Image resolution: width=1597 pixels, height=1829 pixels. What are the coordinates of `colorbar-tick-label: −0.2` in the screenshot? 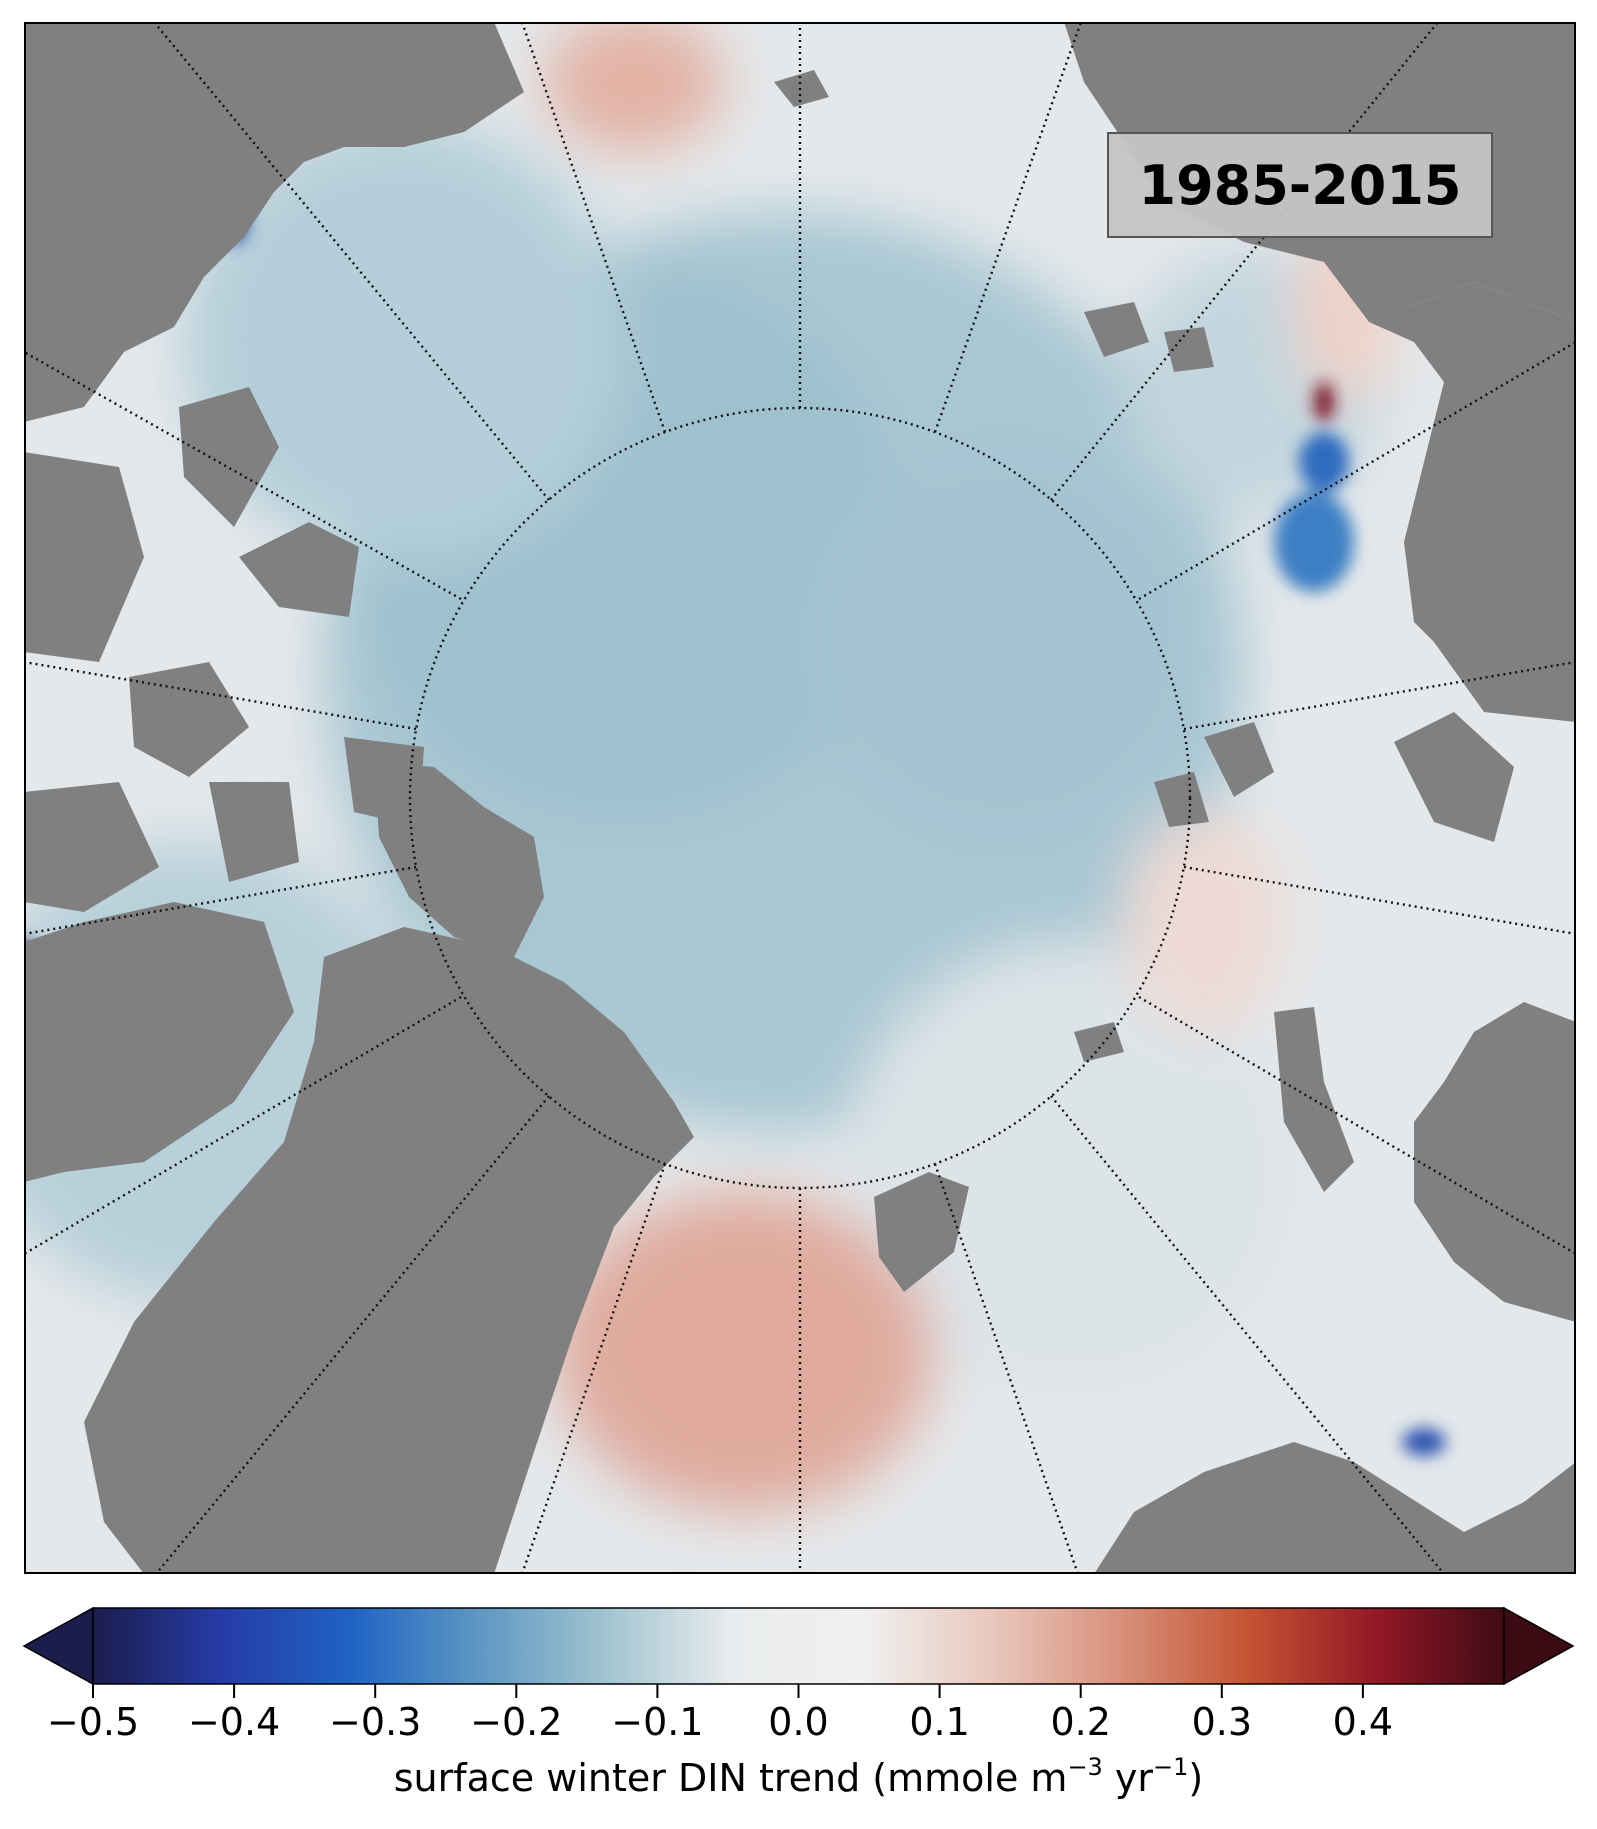 It's located at (516, 1722).